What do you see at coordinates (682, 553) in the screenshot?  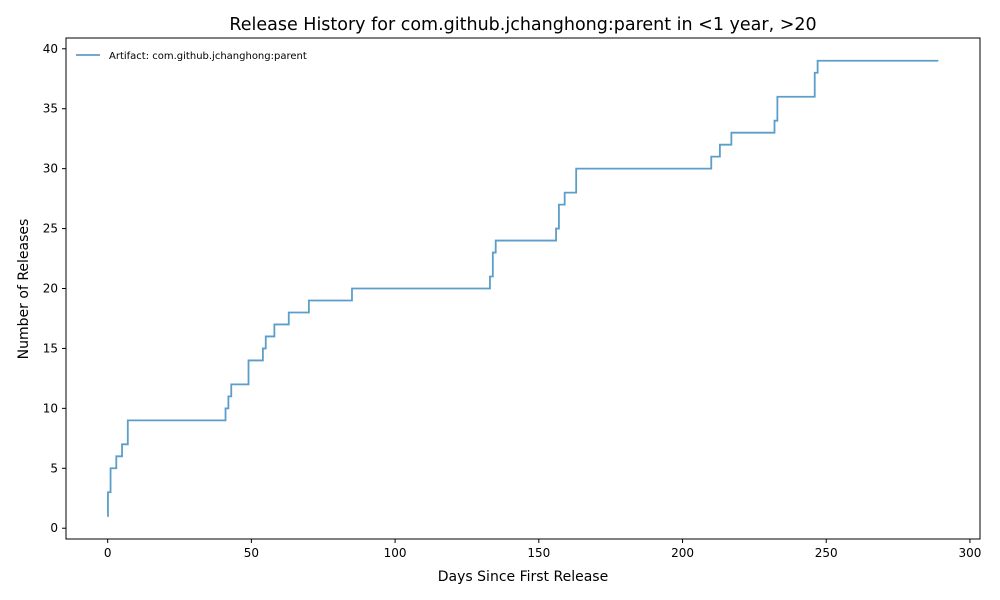 I see `x-tick-label: 200` at bounding box center [682, 553].